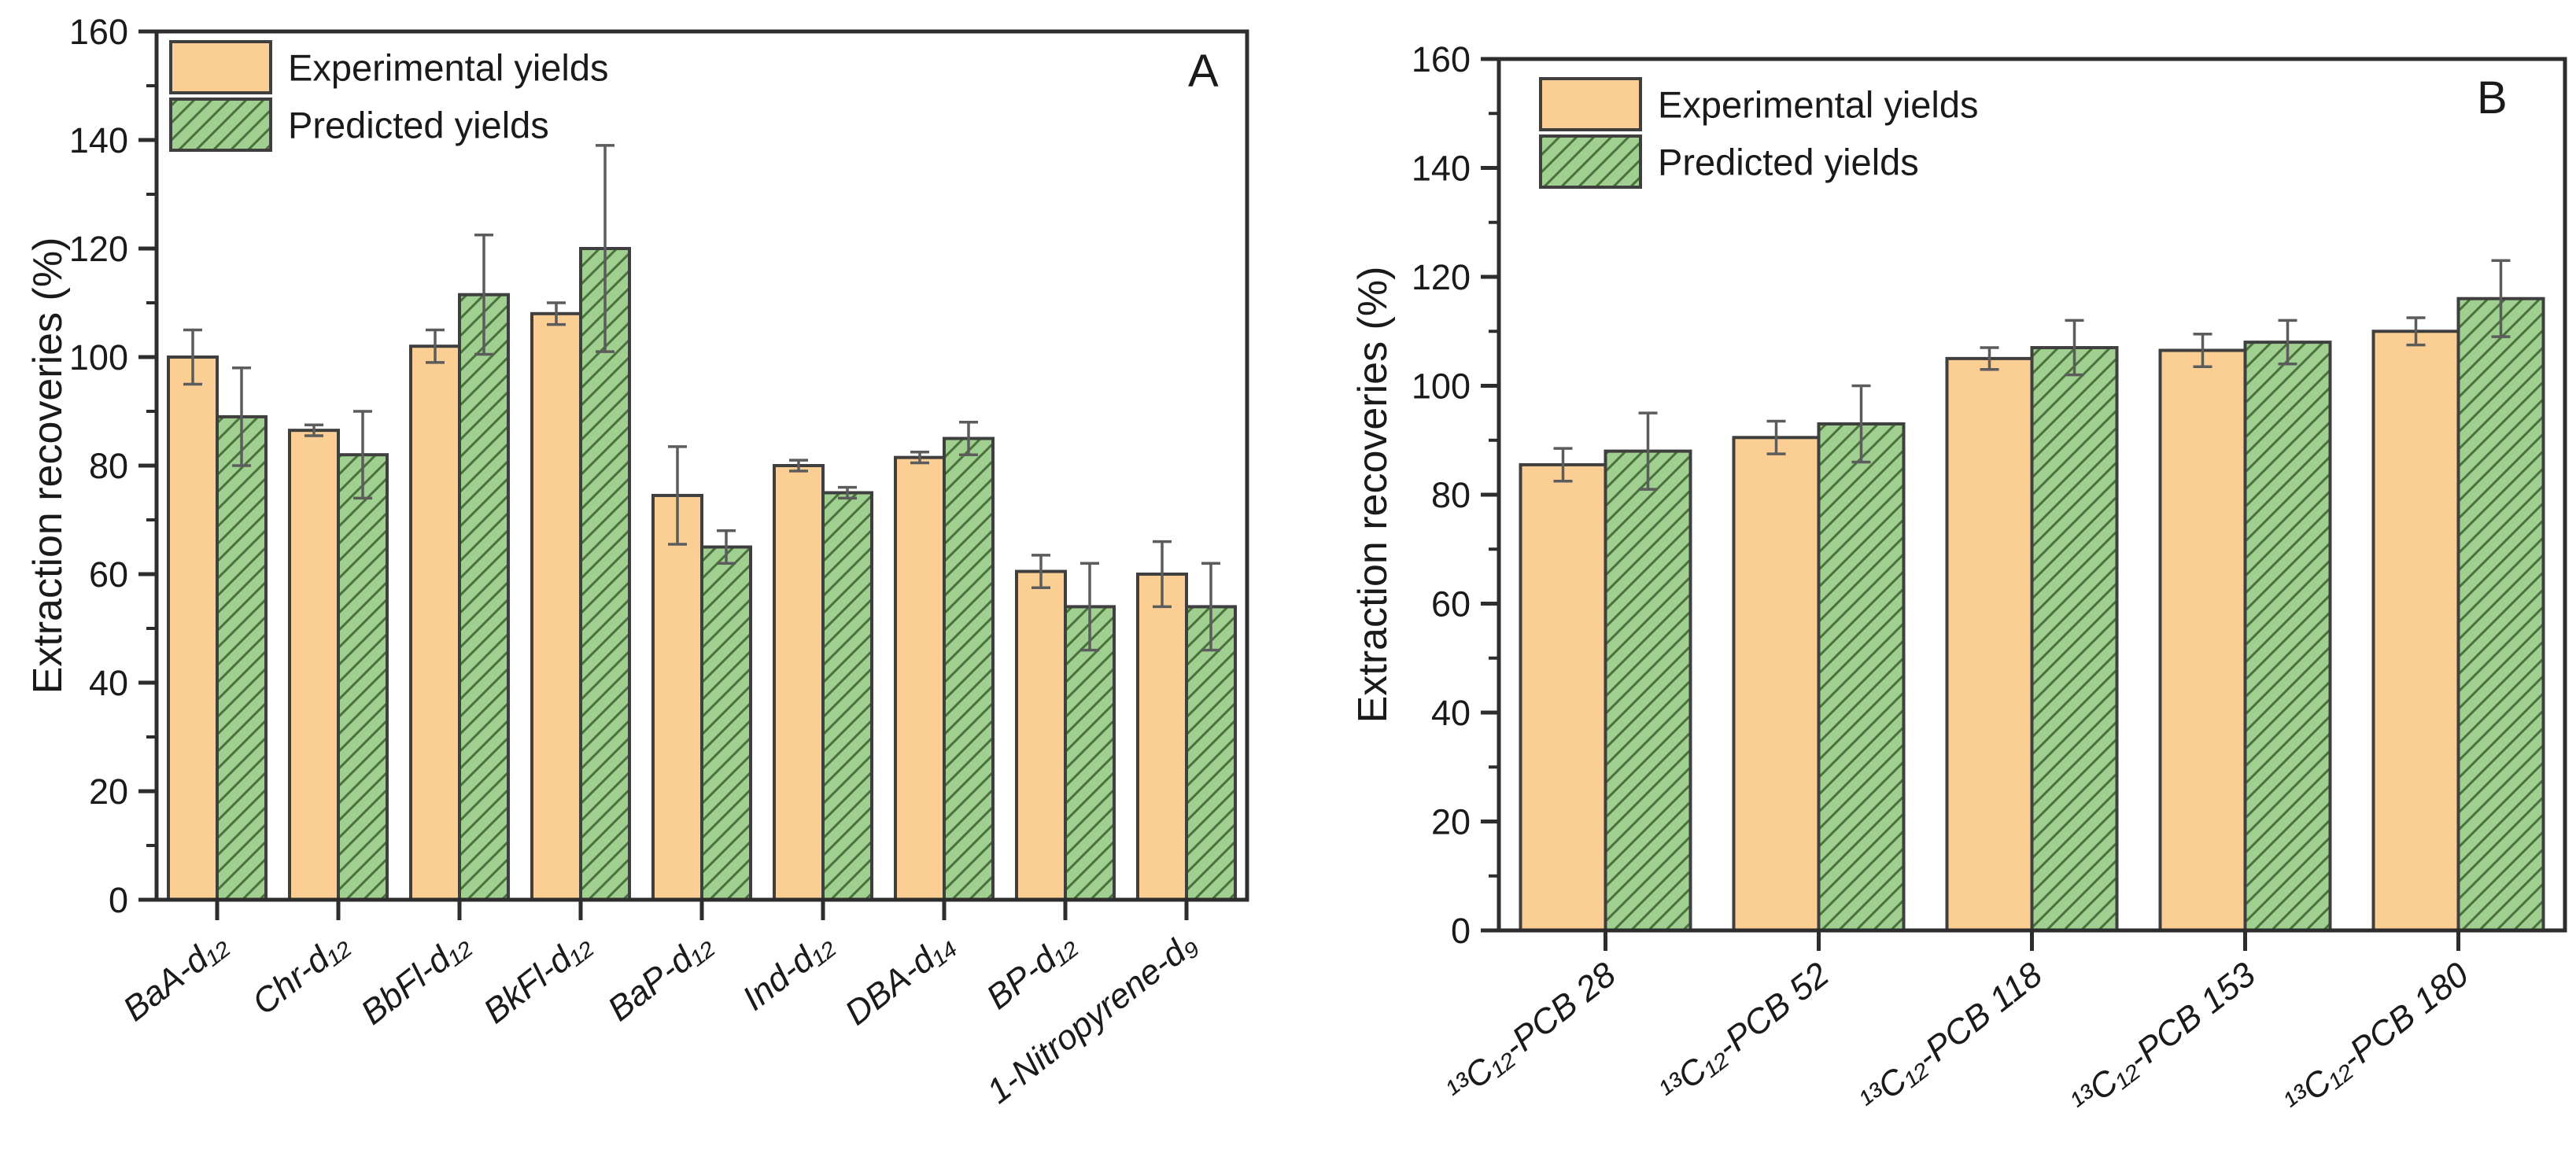 This screenshot has height=1153, width=2576. Describe the element at coordinates (1451, 495) in the screenshot. I see `y-tick-label: 80` at that location.